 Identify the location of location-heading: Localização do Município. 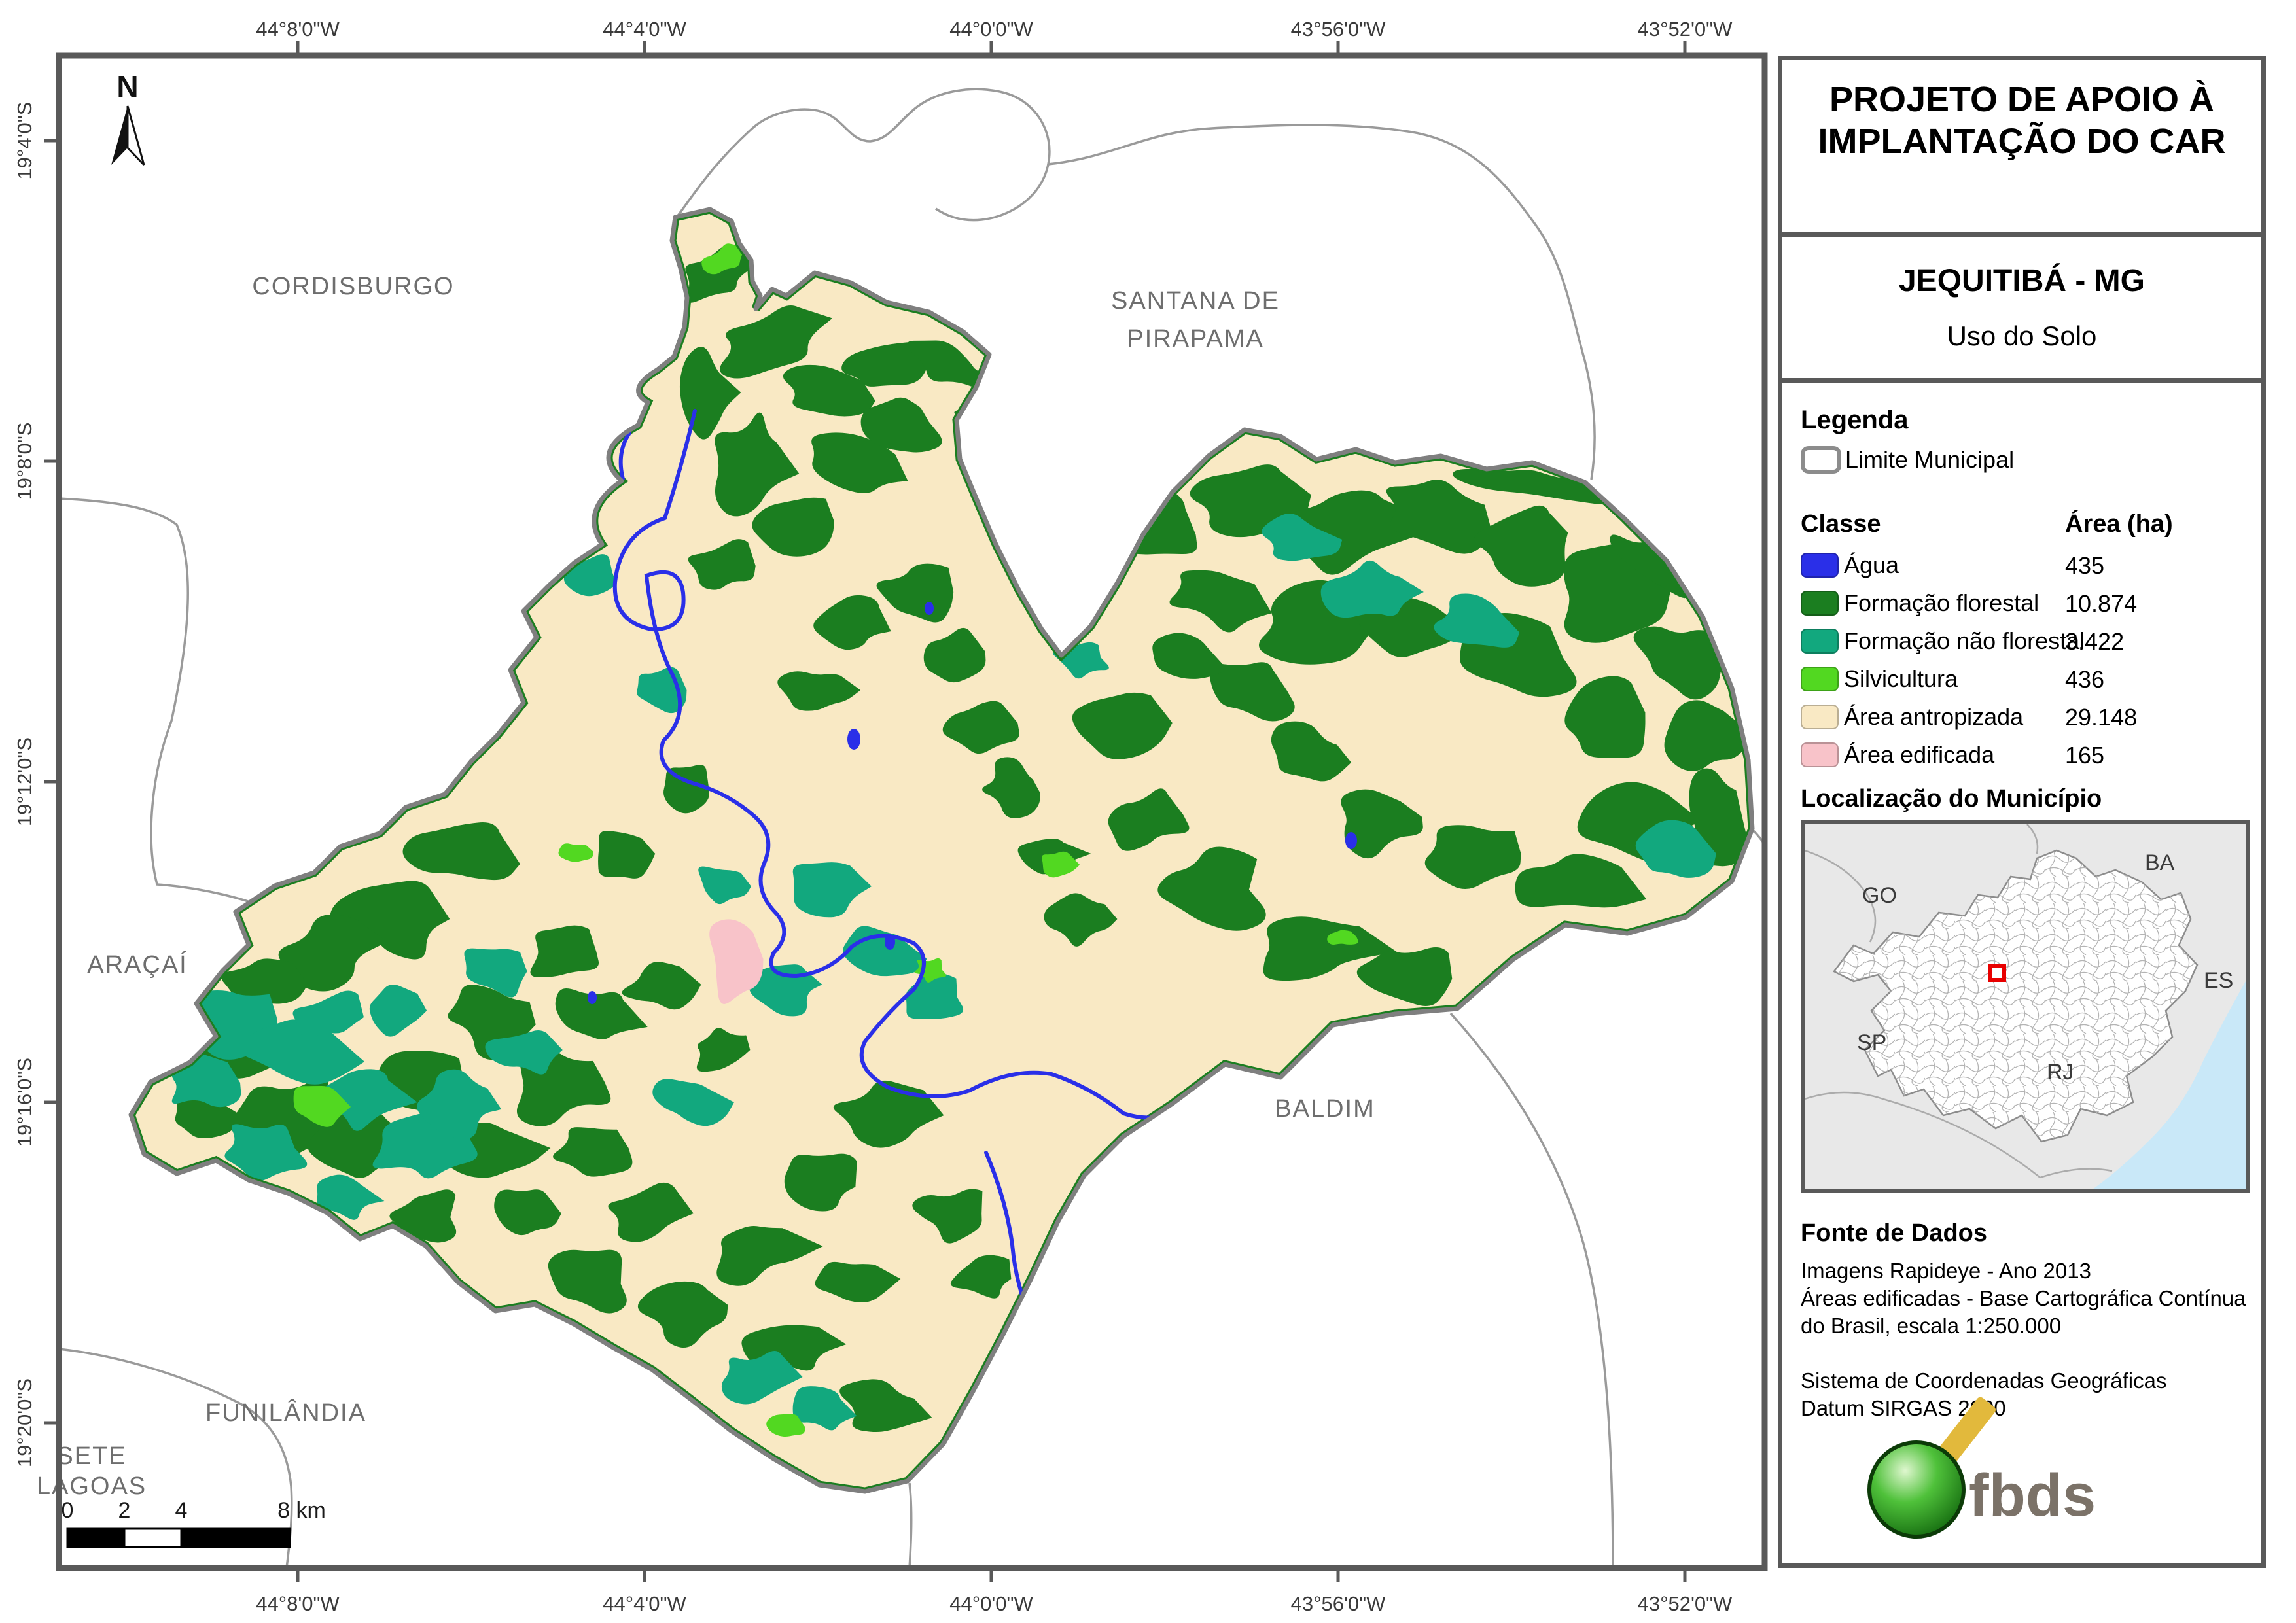
(1952, 799).